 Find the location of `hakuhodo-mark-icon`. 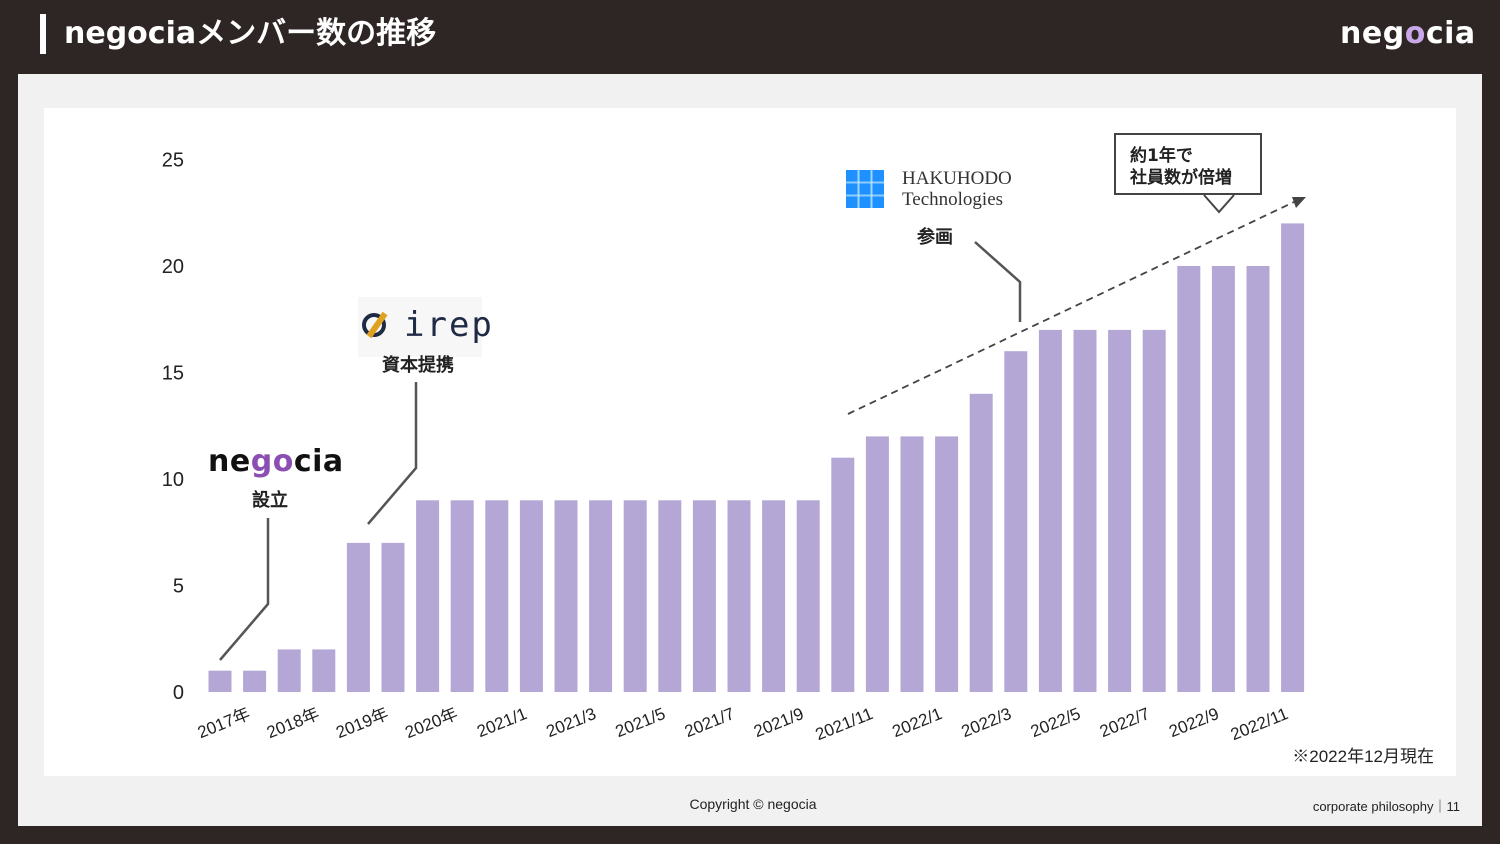

hakuhodo-mark-icon is located at coordinates (865, 189).